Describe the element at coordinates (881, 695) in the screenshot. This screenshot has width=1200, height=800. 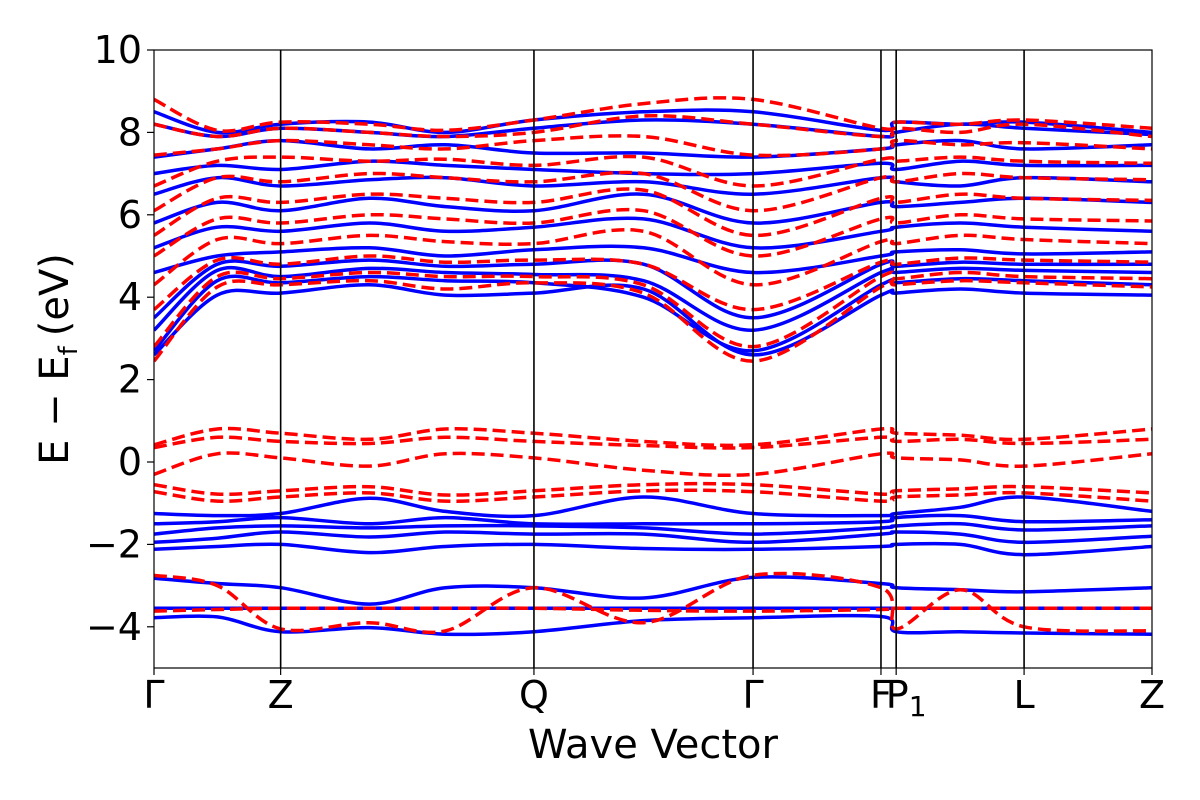
I see `x-tick-label-4: F` at that location.